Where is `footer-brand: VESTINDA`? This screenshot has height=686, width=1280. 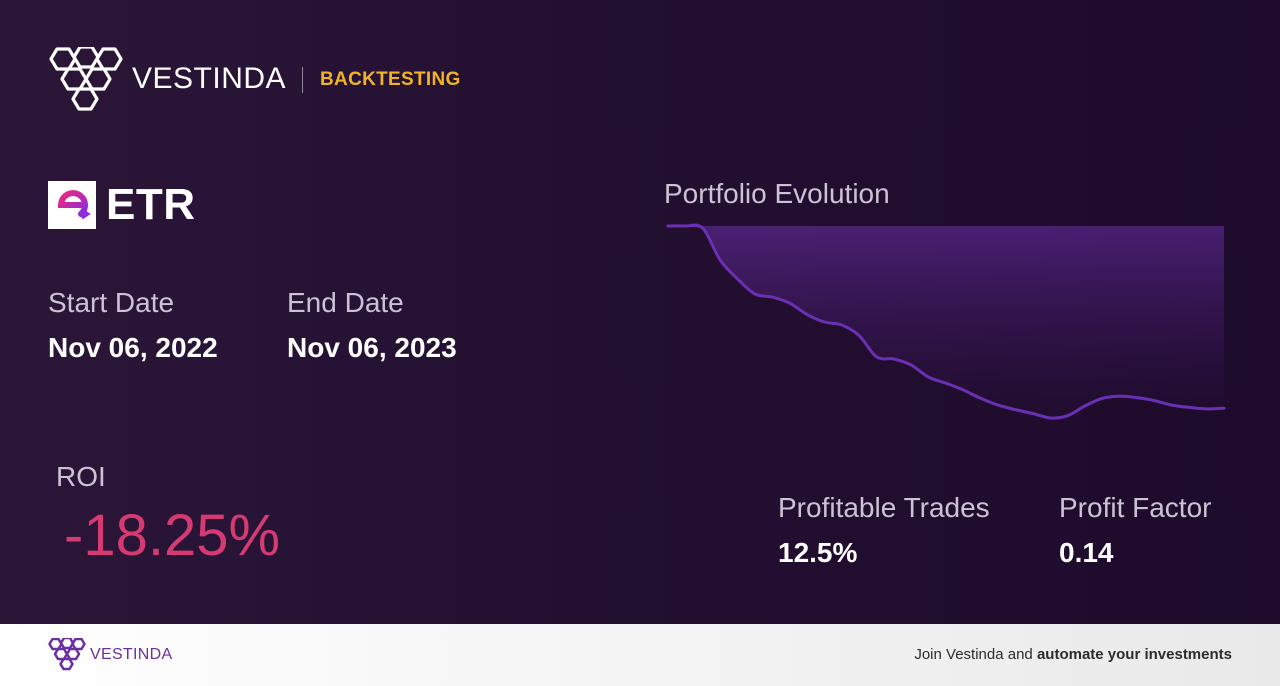 footer-brand: VESTINDA is located at coordinates (110, 654).